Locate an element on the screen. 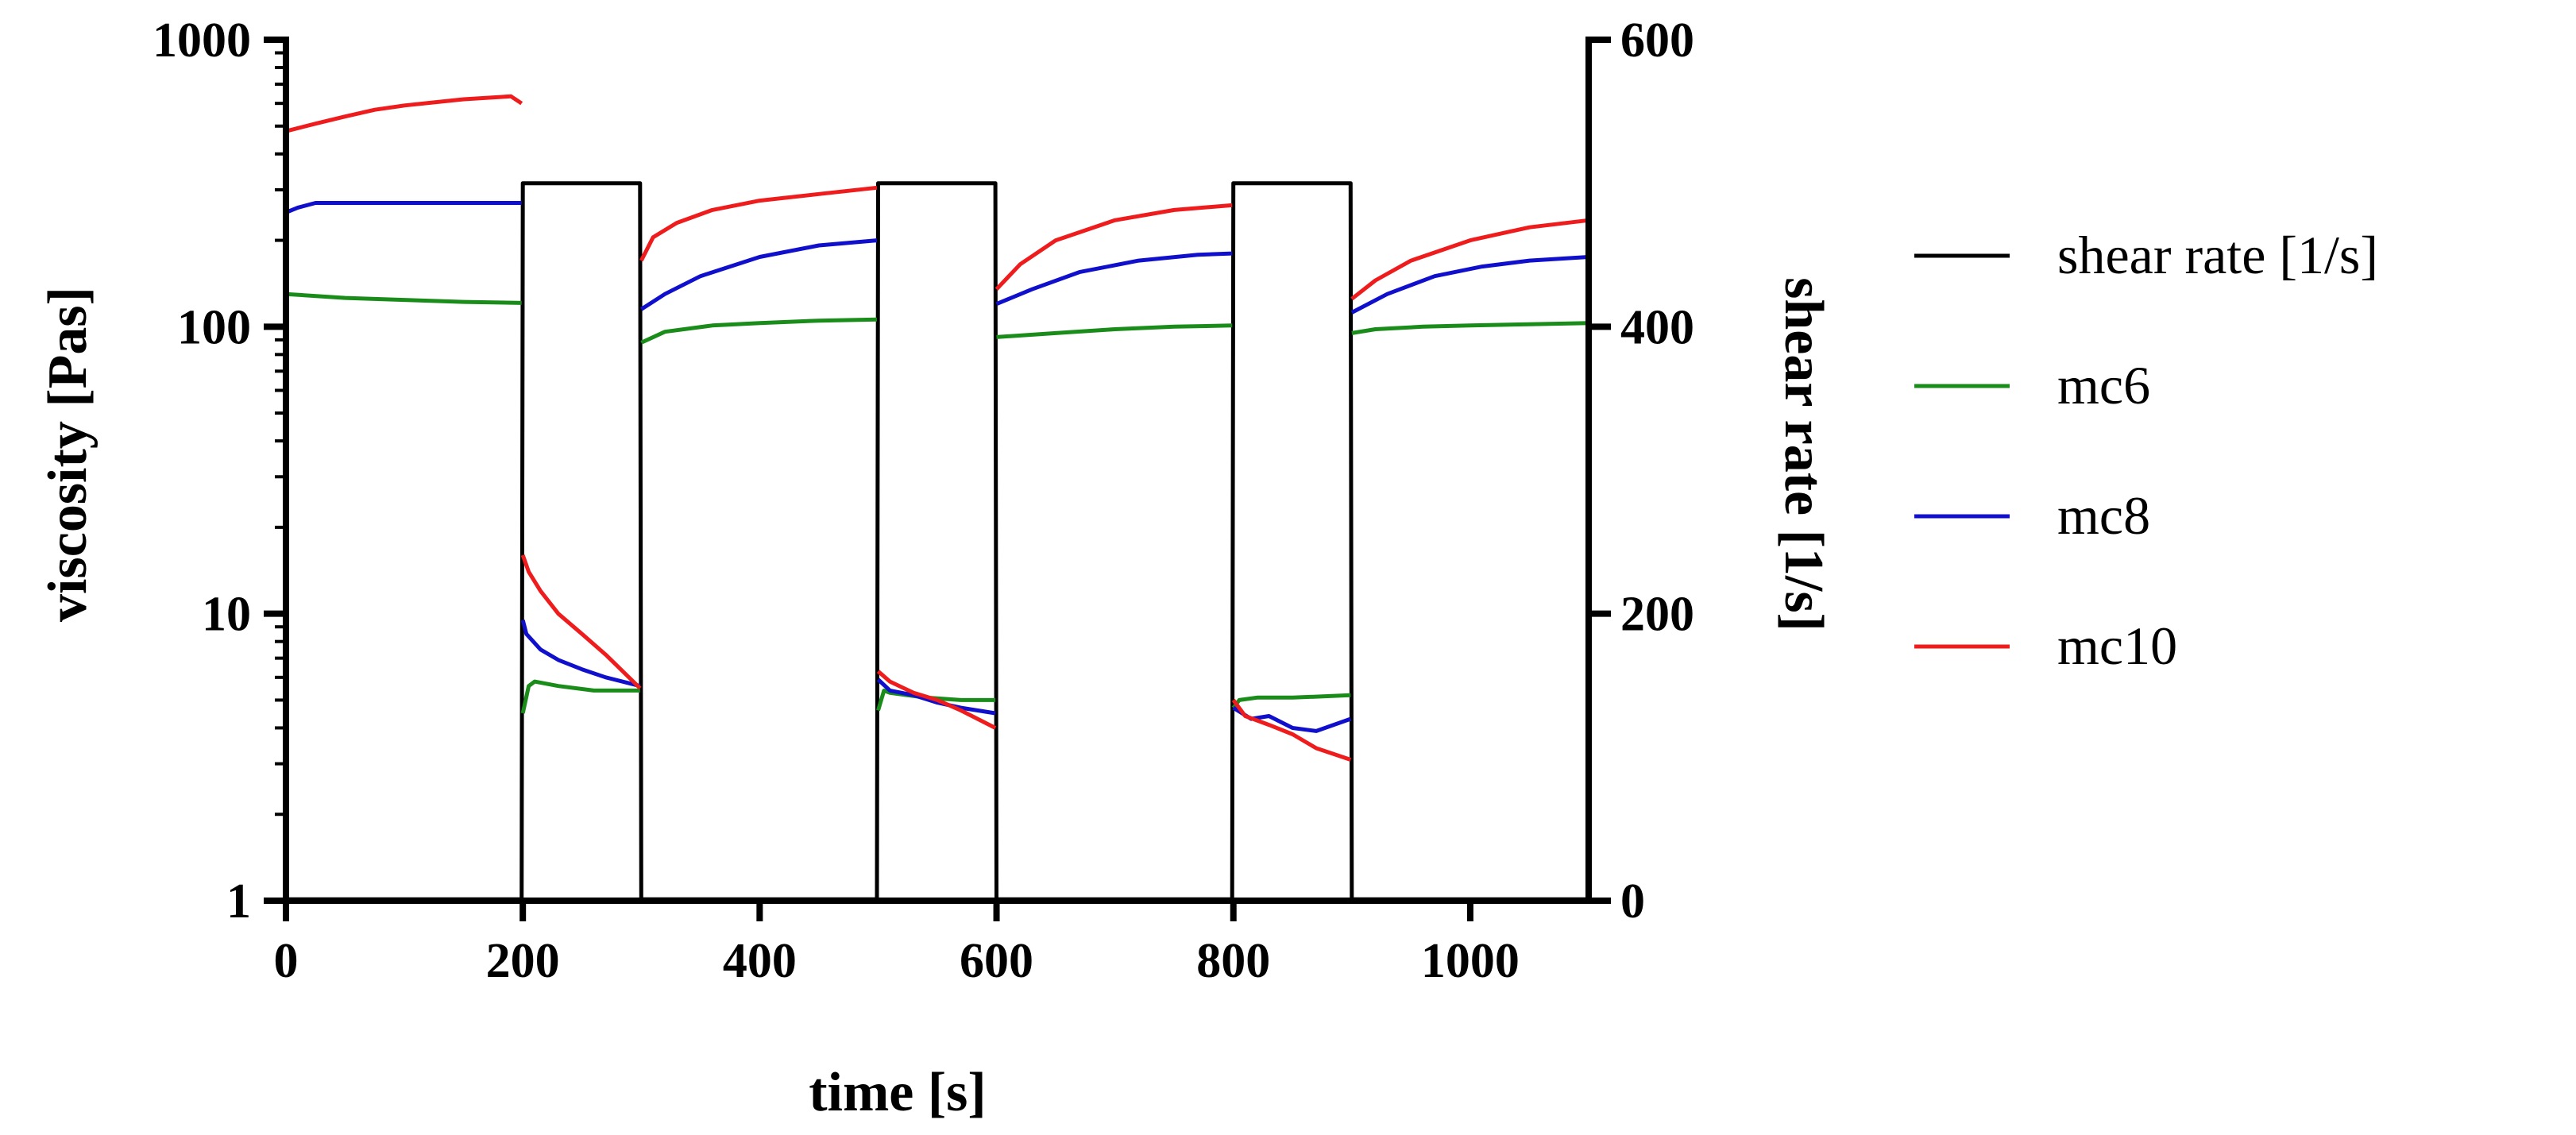  y-right-tick-label: 200 is located at coordinates (1657, 615).